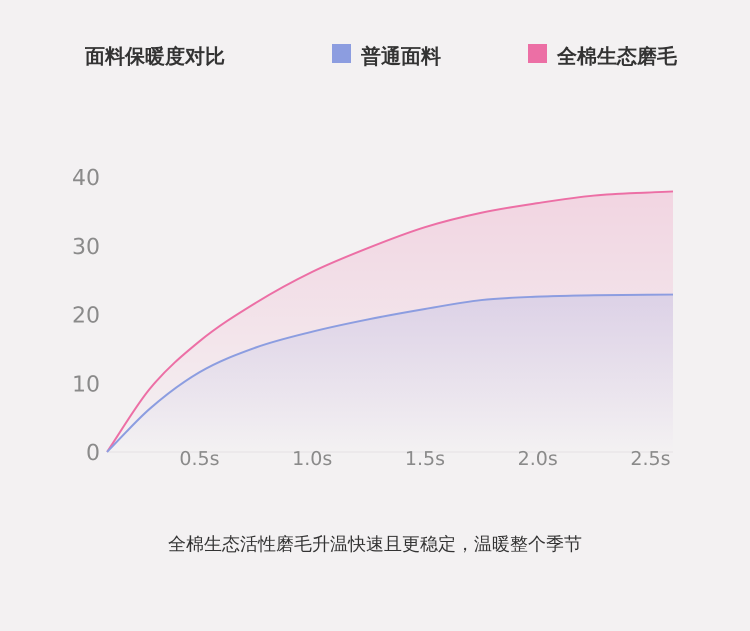  Describe the element at coordinates (86, 385) in the screenshot. I see `ytick: 10` at that location.